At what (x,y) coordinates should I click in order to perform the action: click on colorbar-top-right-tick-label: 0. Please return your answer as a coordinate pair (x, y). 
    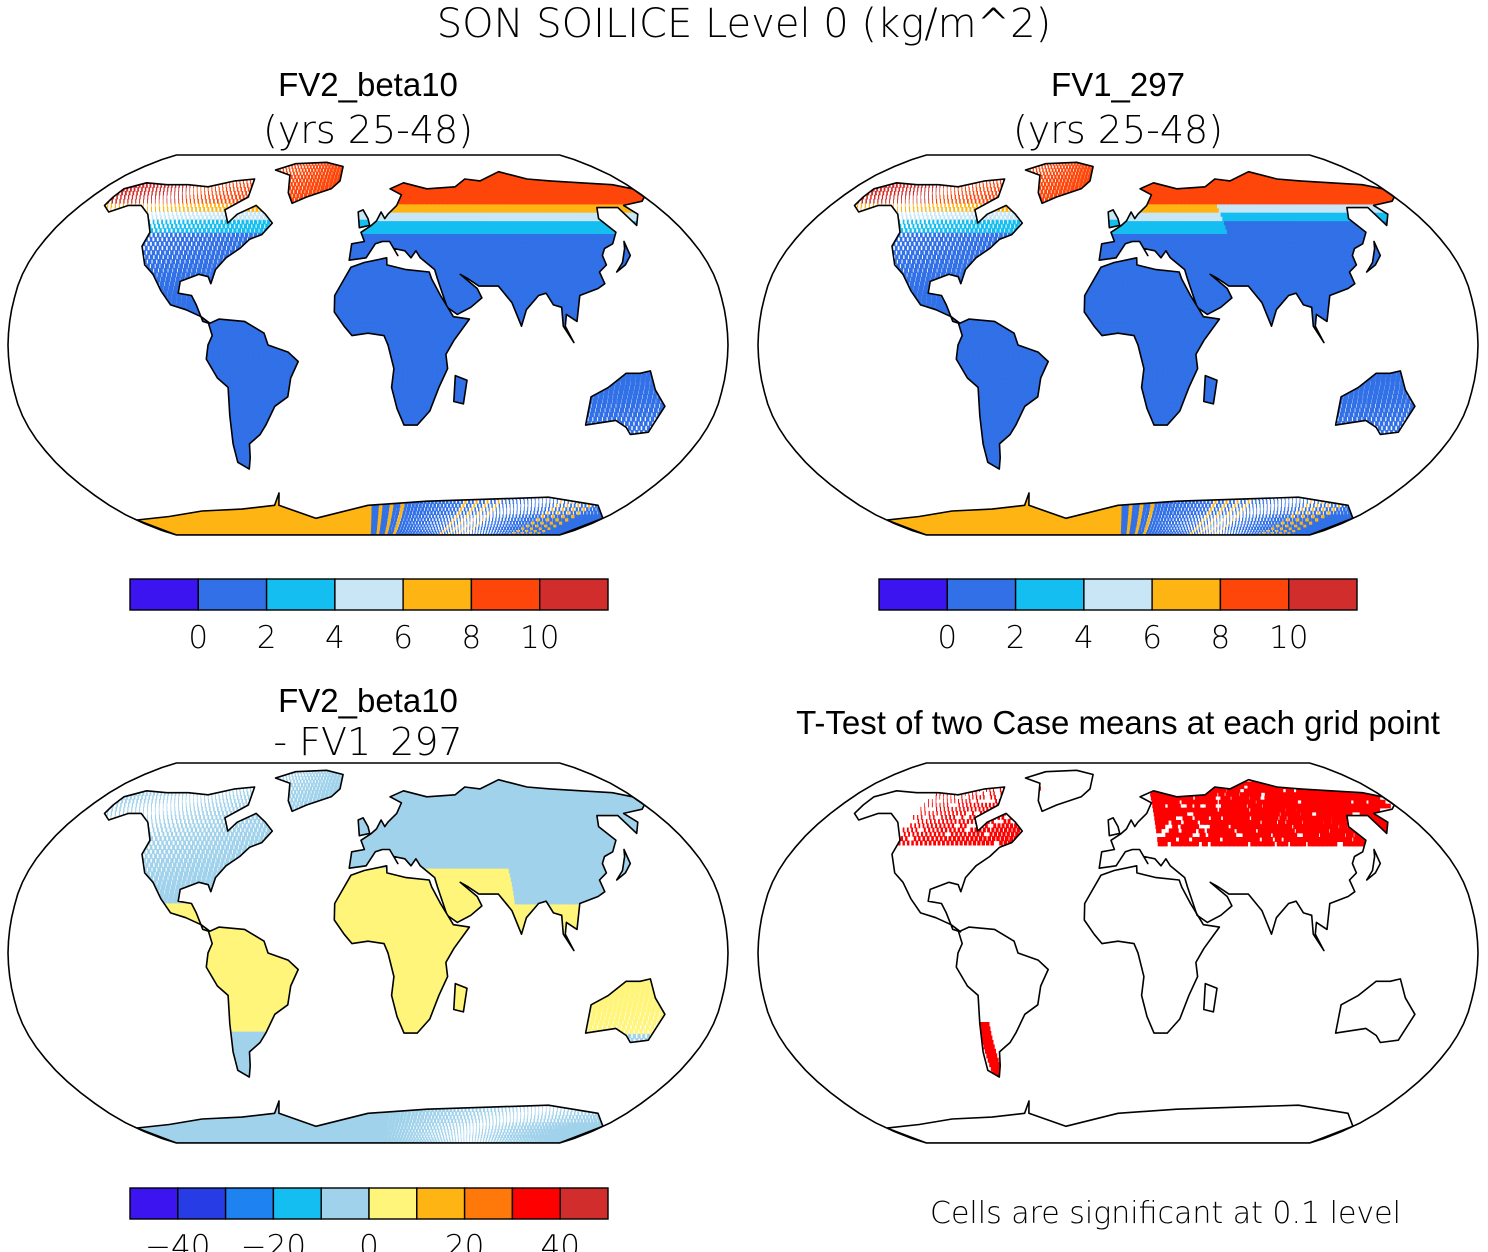
    Looking at the image, I should click on (947, 638).